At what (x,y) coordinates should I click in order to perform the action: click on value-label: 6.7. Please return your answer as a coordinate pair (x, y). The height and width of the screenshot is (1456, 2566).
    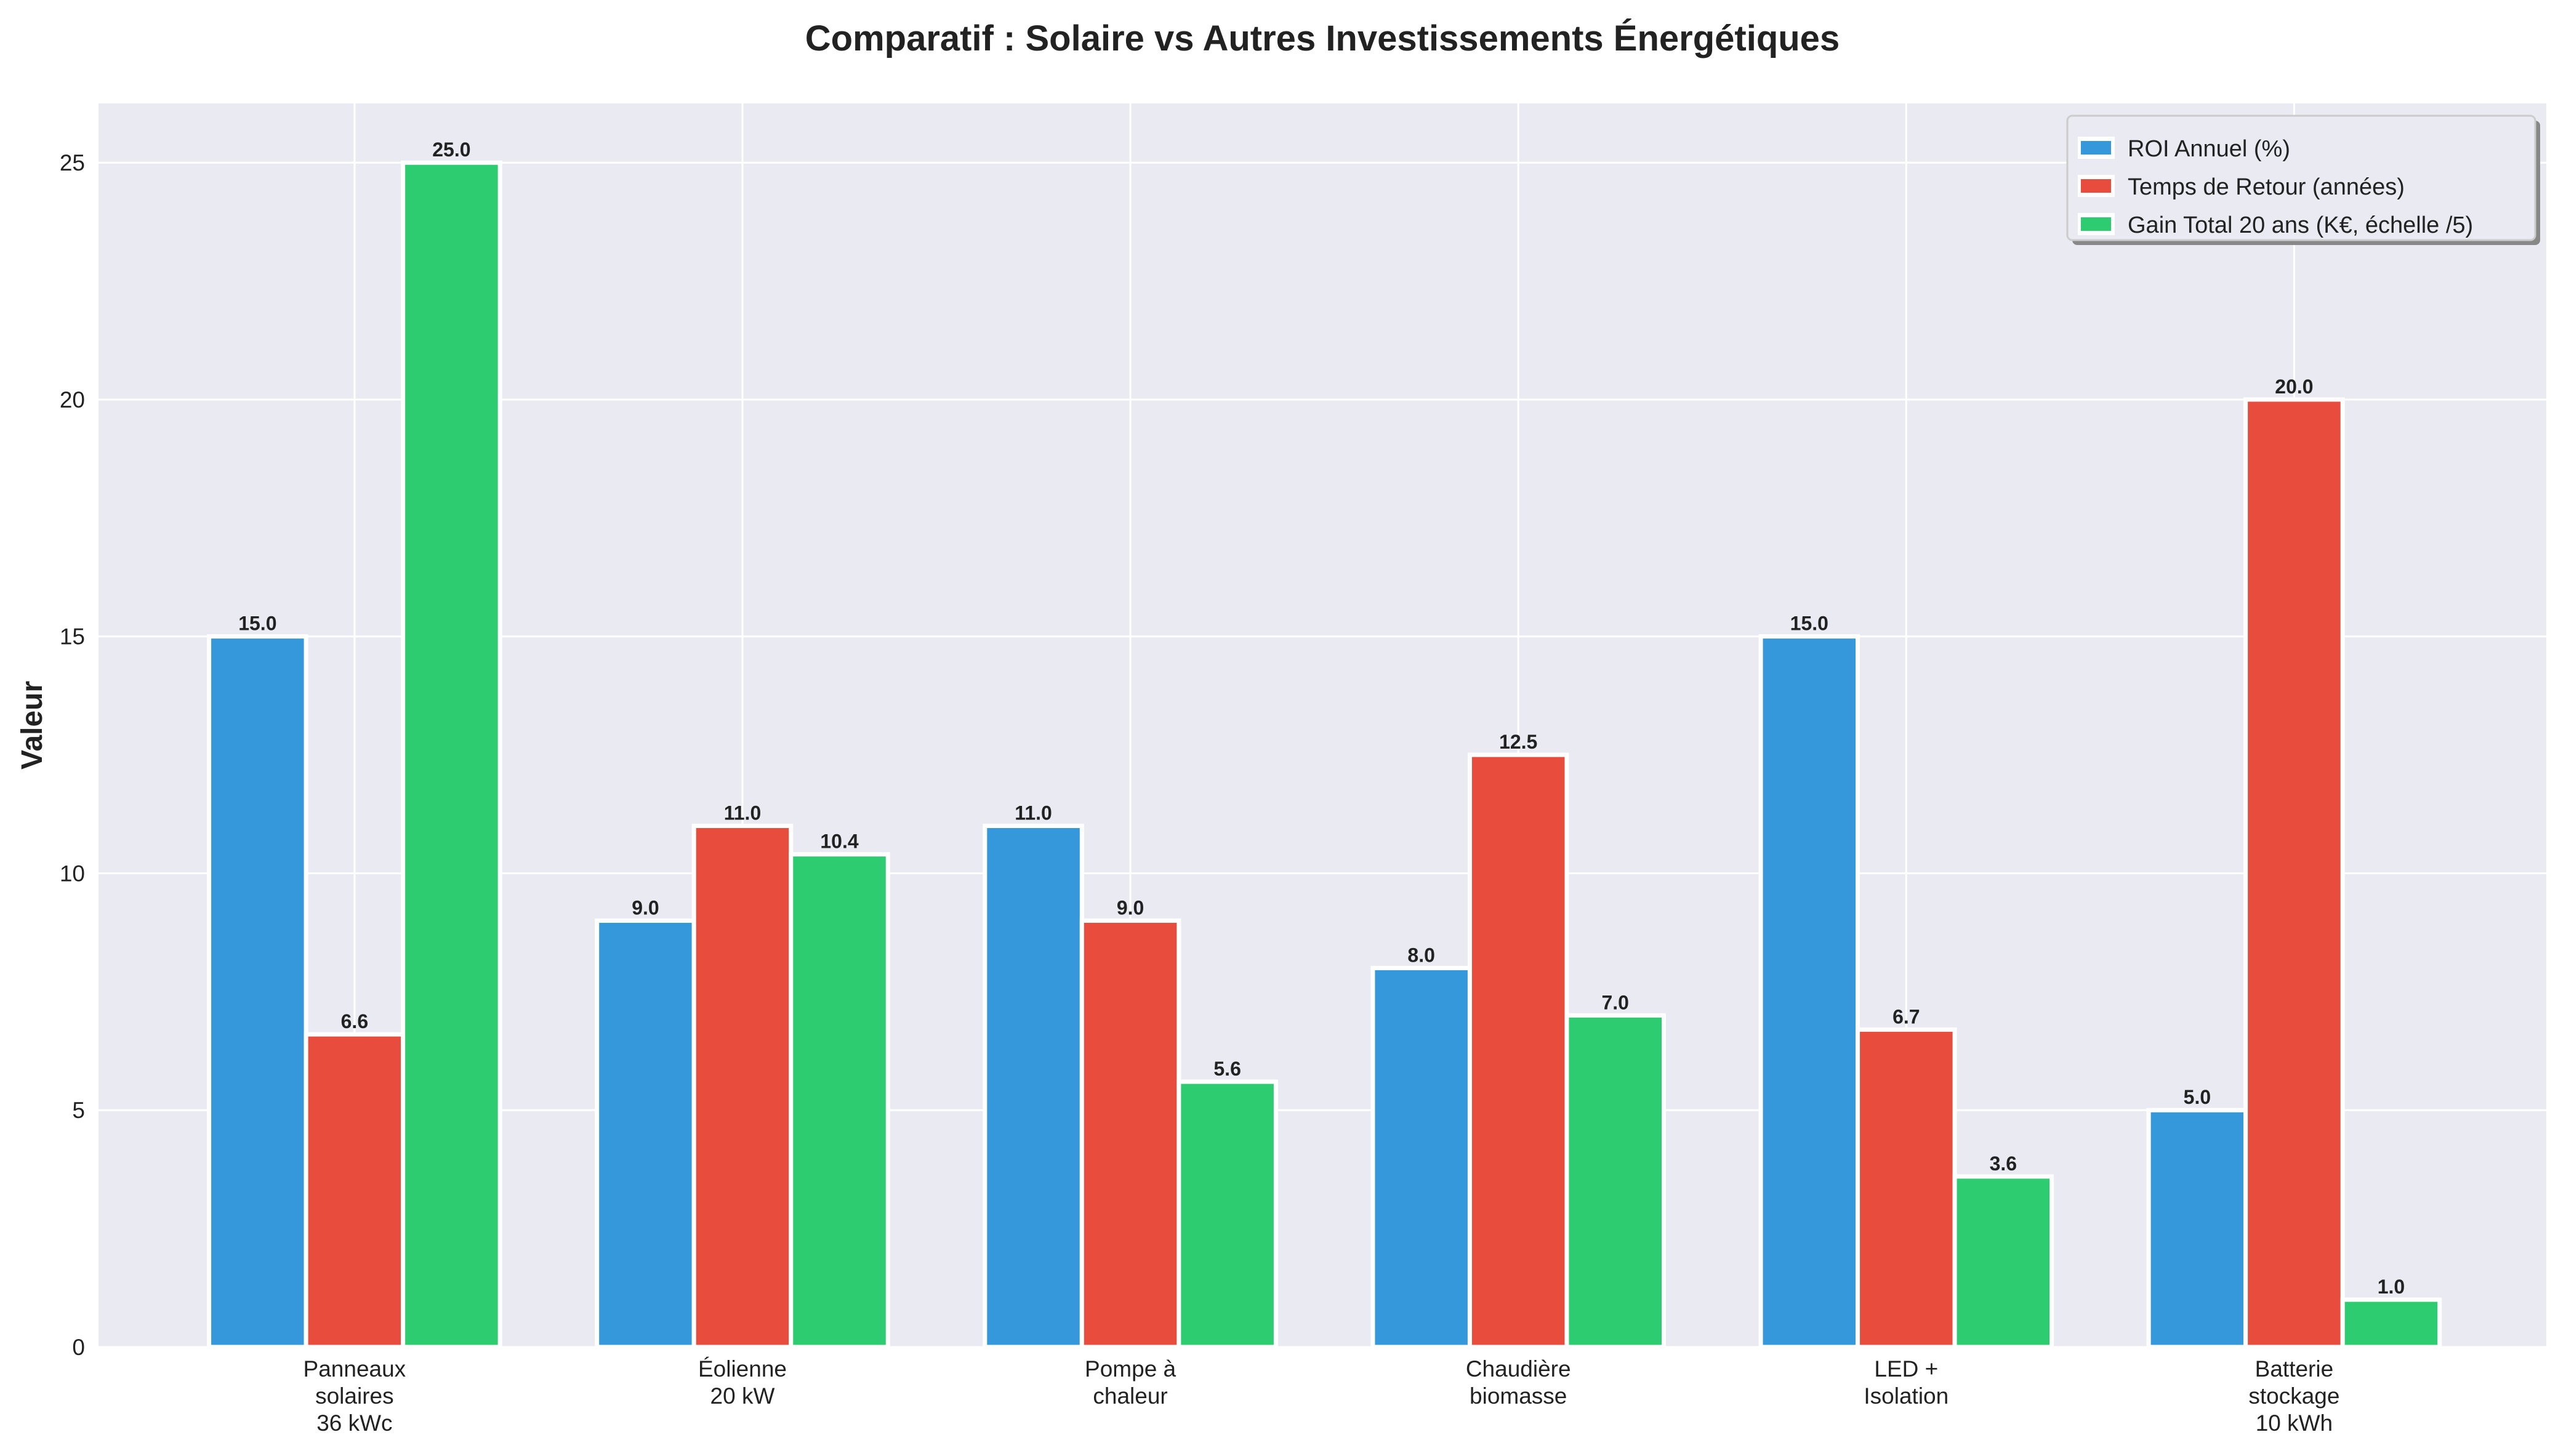
    Looking at the image, I should click on (1906, 1016).